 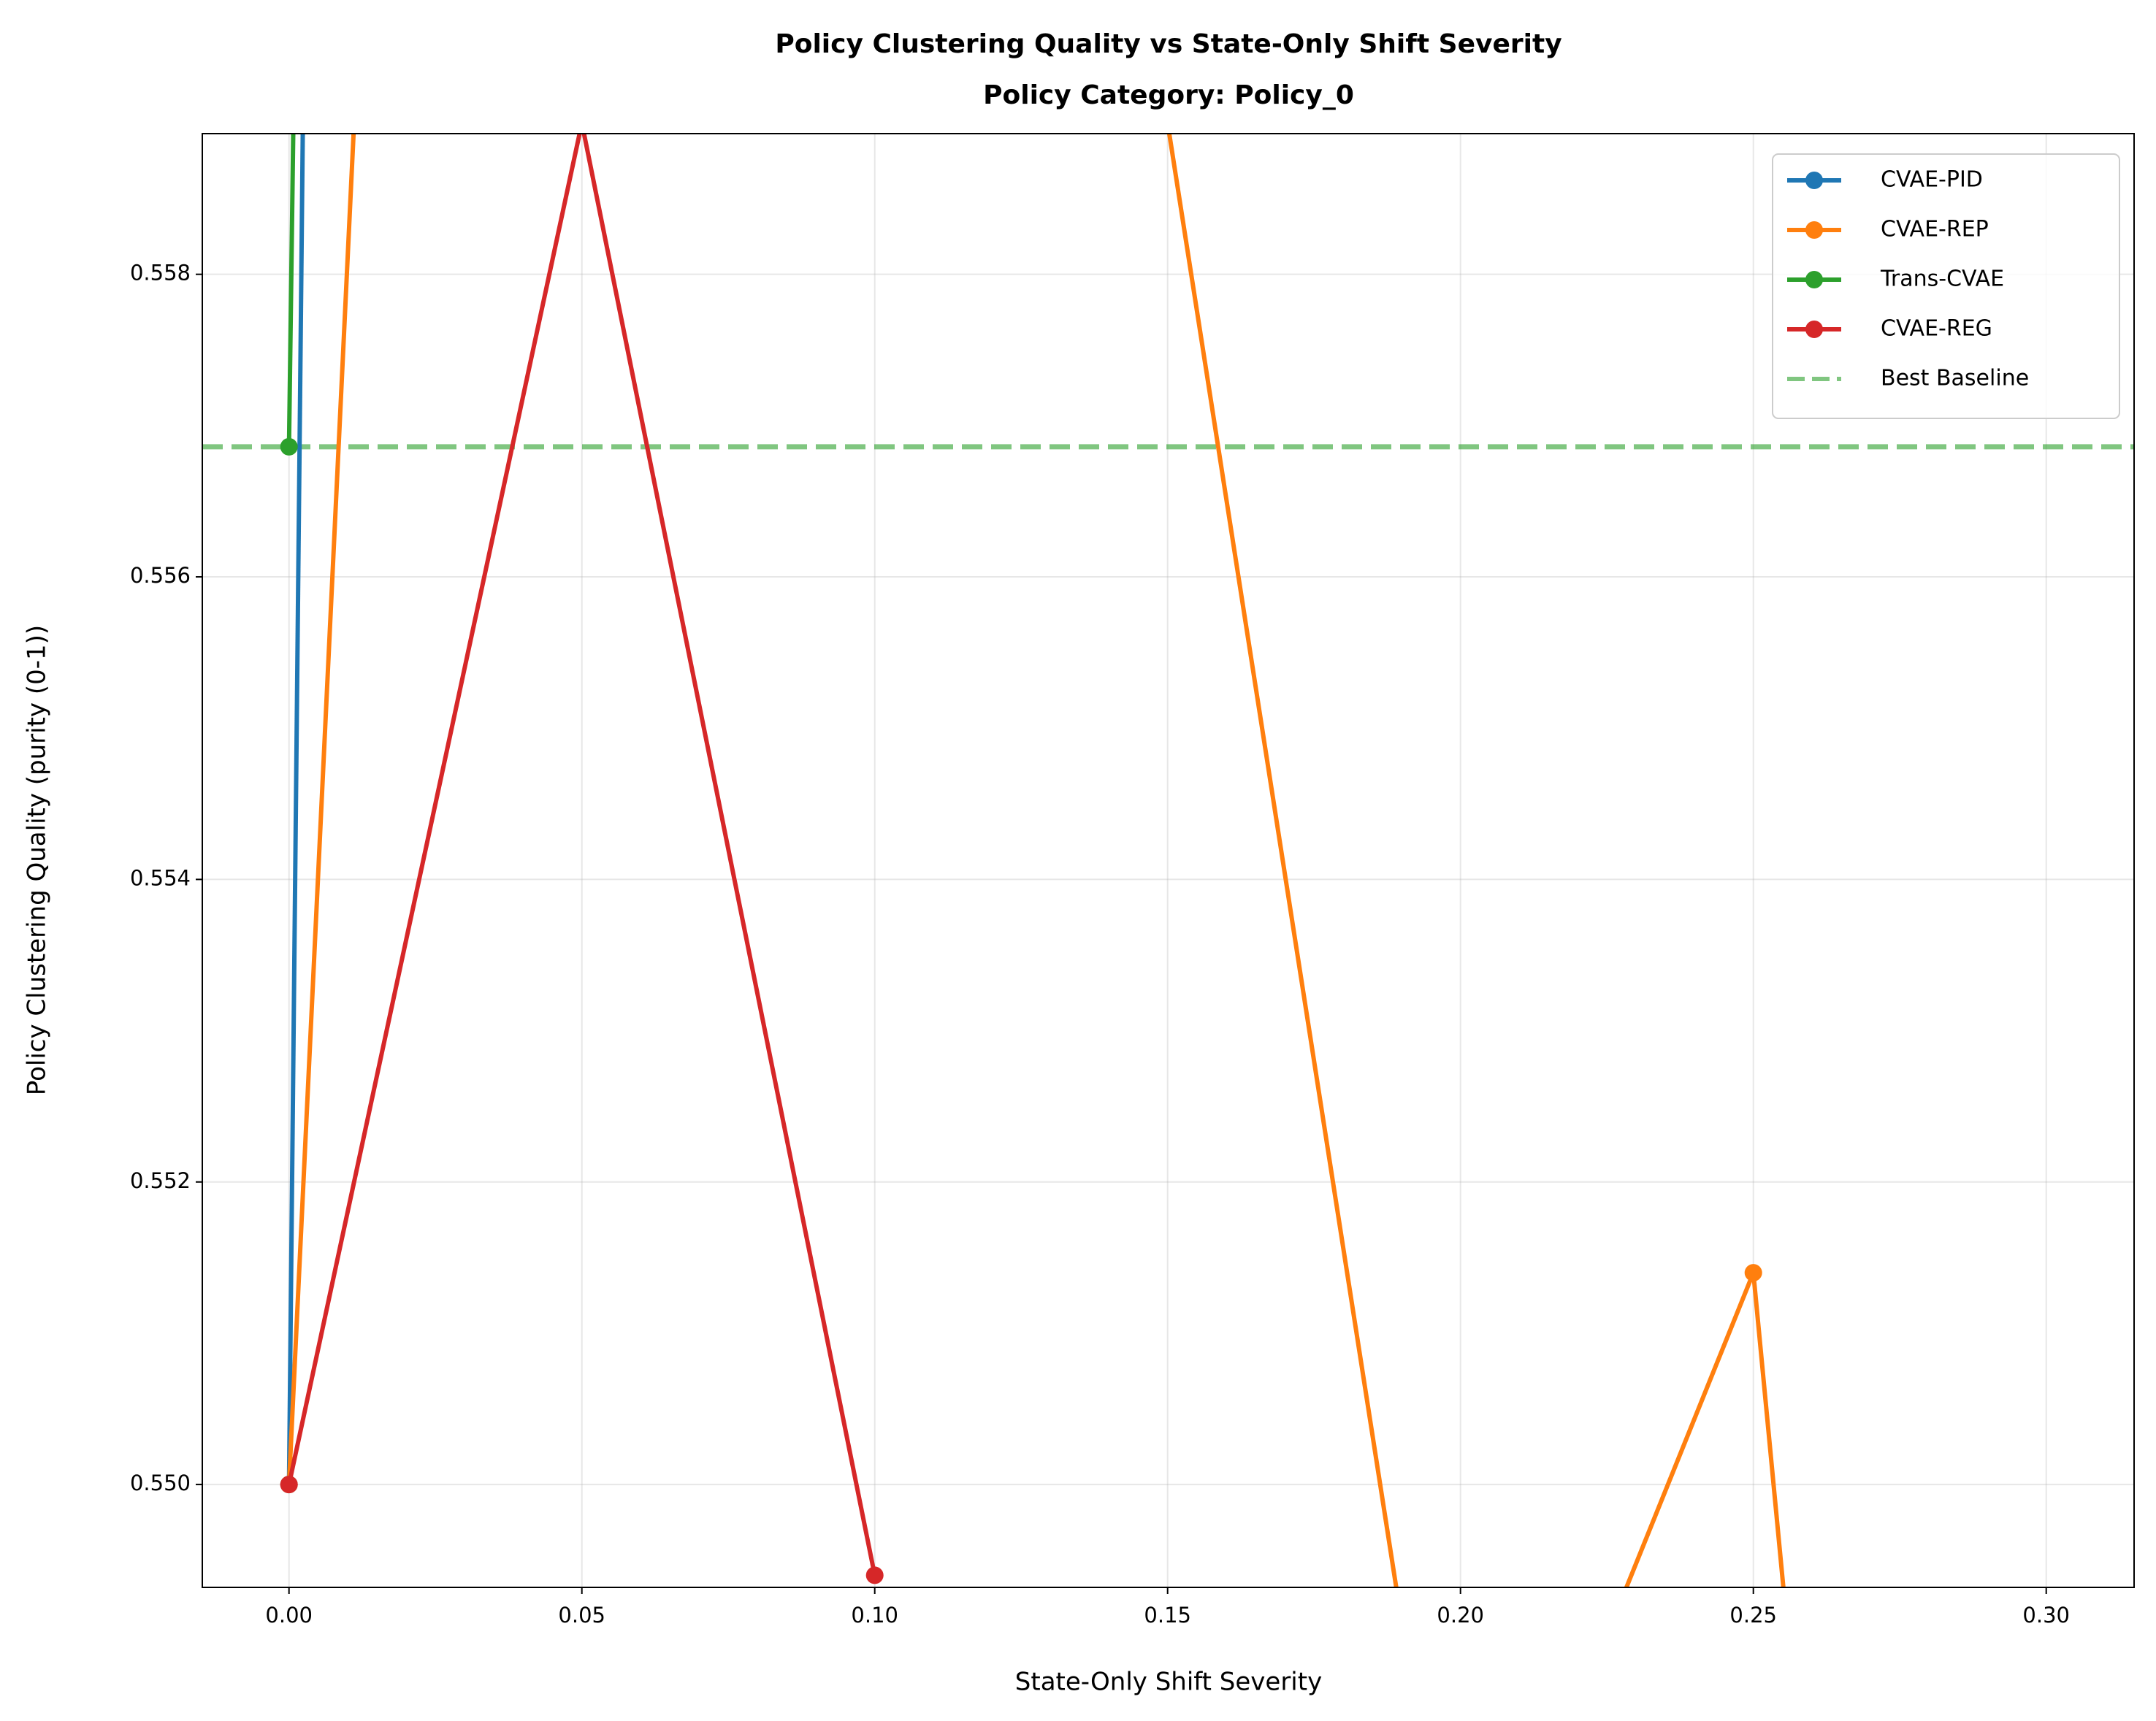 What do you see at coordinates (1955, 378) in the screenshot?
I see `legend-label: Best Baseline` at bounding box center [1955, 378].